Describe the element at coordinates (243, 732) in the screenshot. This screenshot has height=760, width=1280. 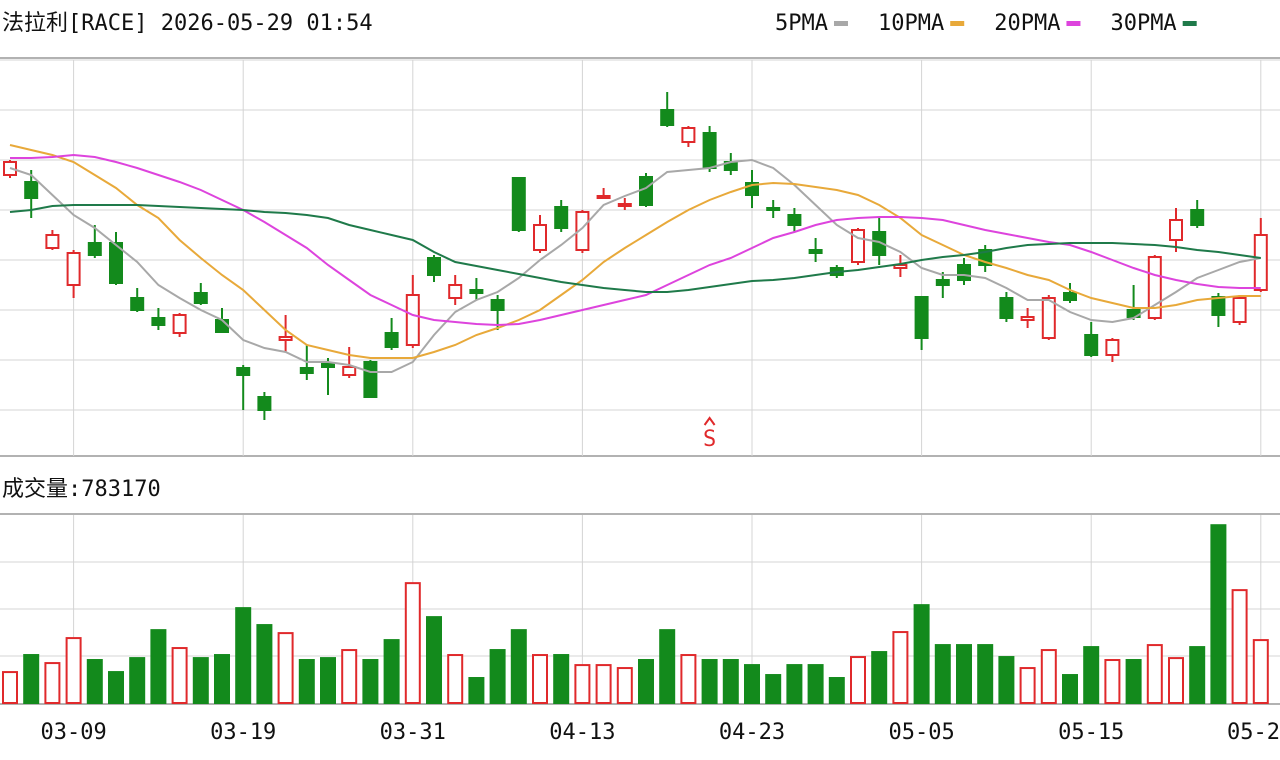
I see `x-tick-label: 03-19` at that location.